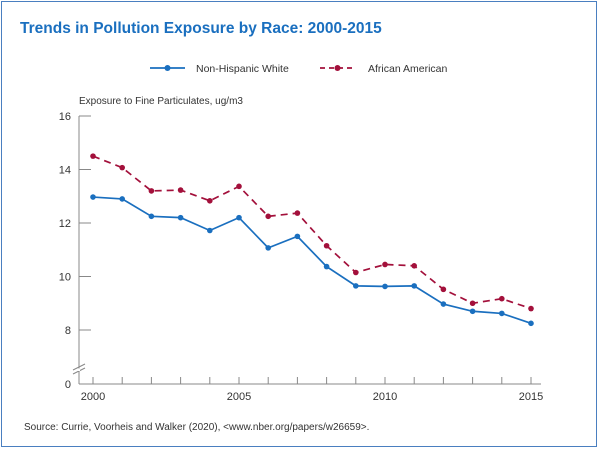  Describe the element at coordinates (242, 69) in the screenshot. I see `legend-label: Non-Hispanic White` at that location.